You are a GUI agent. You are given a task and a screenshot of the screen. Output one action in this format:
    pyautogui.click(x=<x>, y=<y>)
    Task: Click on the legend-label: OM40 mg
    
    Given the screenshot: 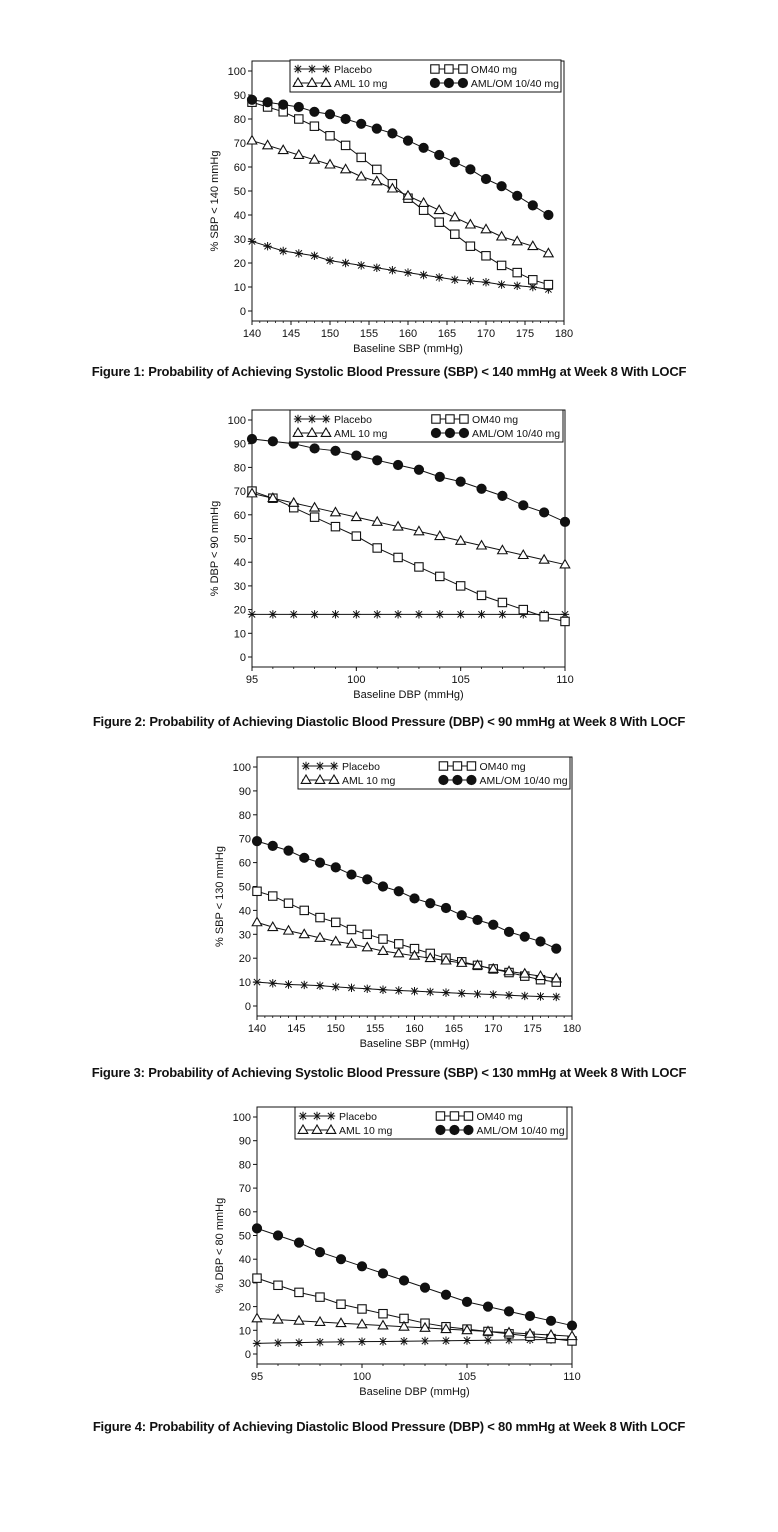 What is the action you would take?
    pyautogui.click(x=495, y=420)
    